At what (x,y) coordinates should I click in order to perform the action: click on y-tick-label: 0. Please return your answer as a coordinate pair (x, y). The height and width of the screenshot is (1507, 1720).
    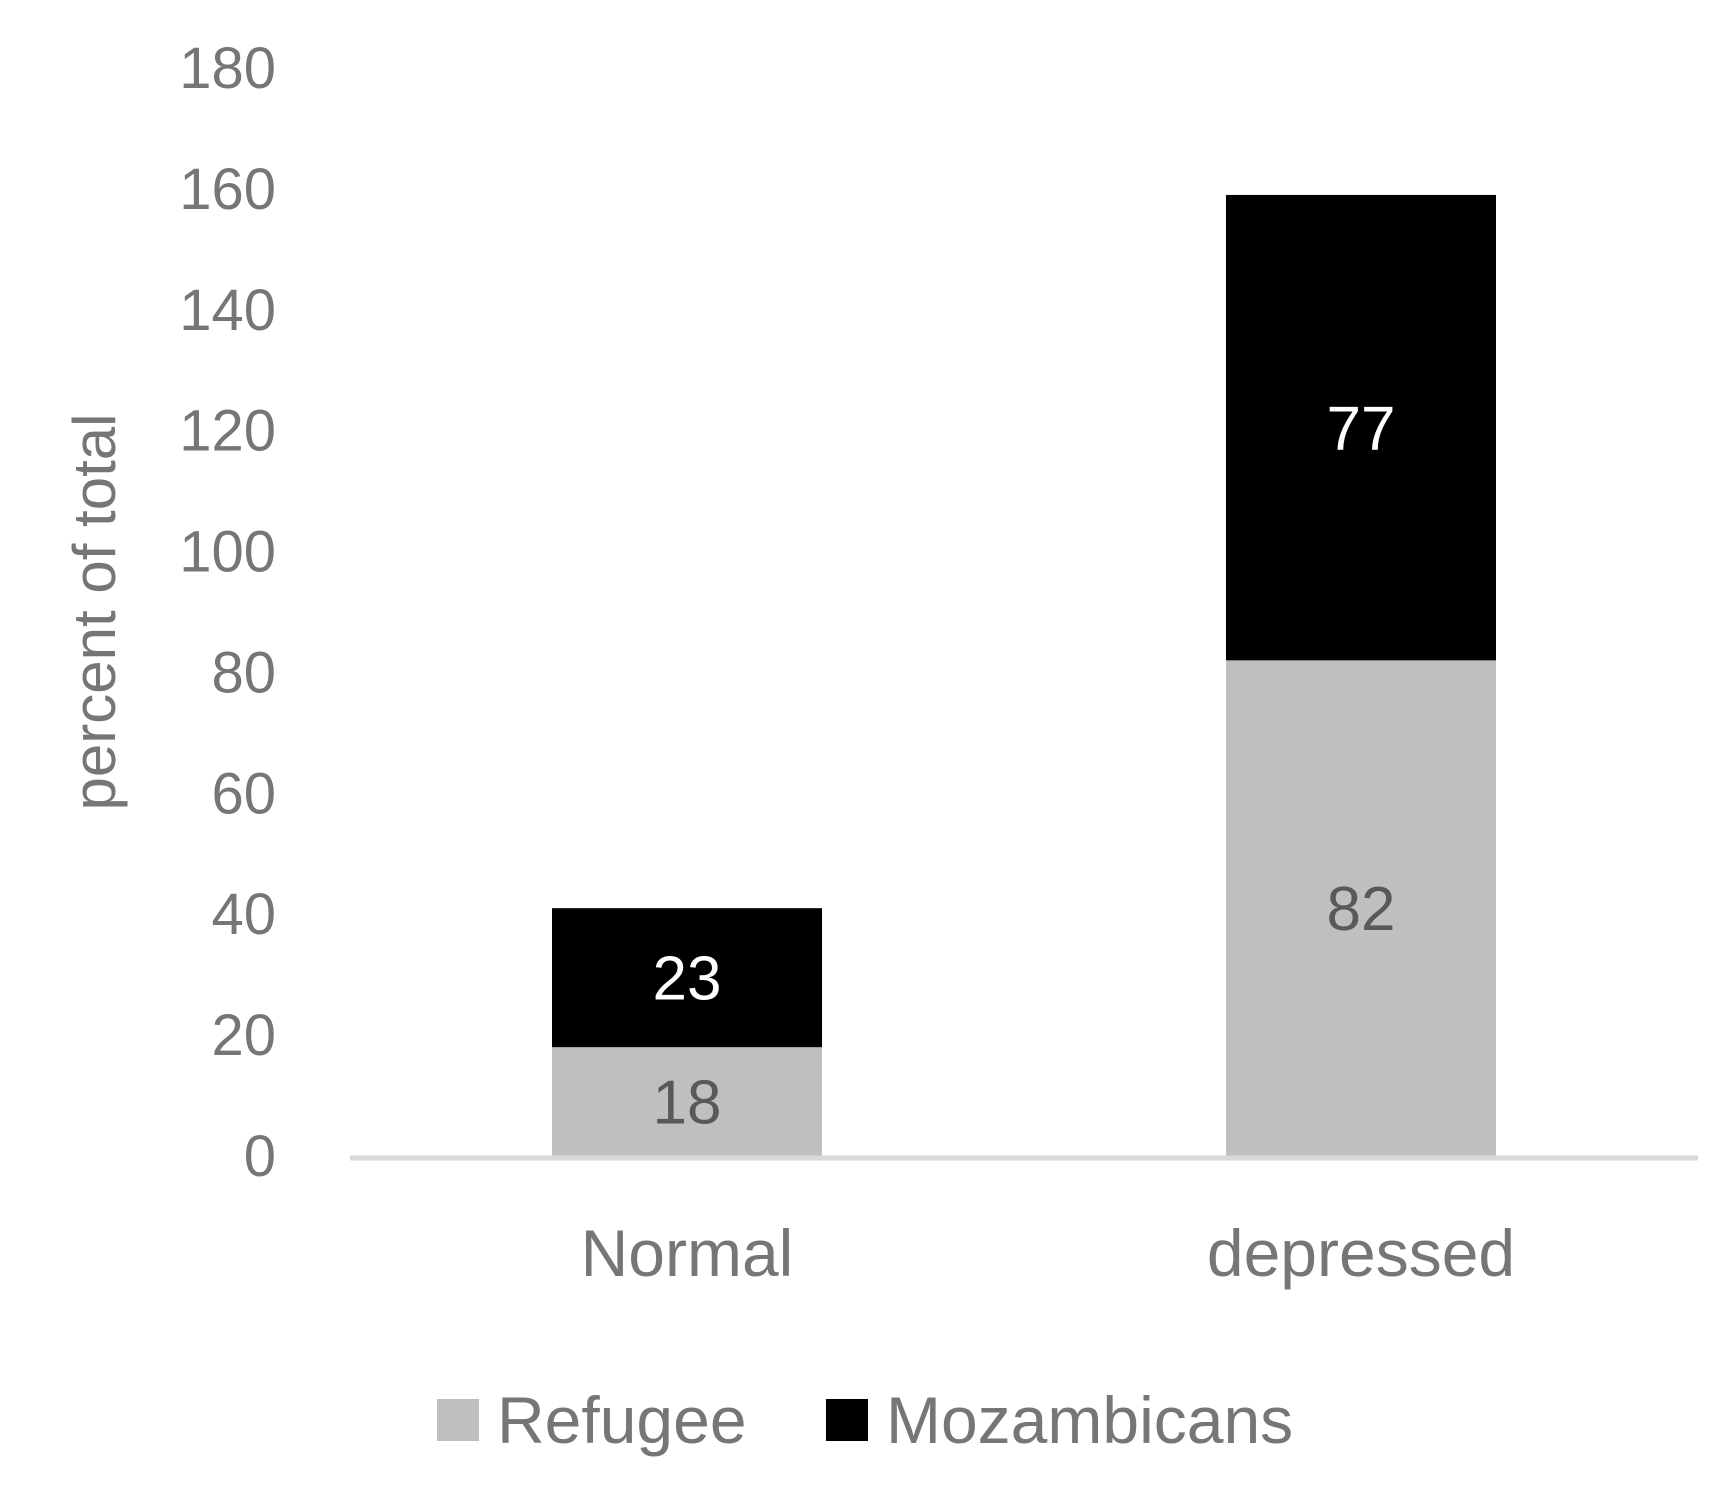
    Looking at the image, I should click on (260, 1156).